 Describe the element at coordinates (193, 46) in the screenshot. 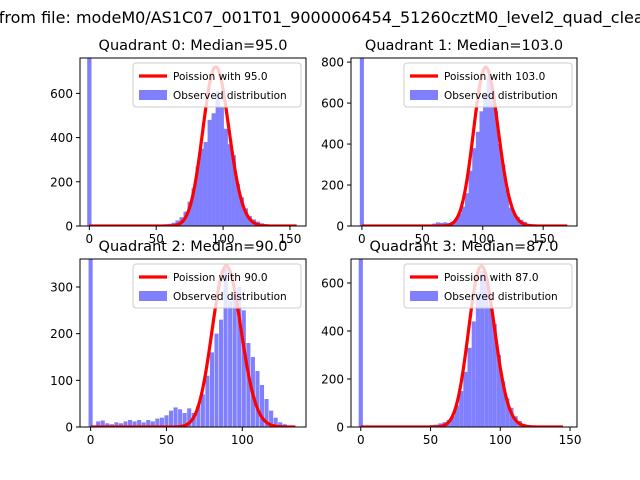

I see `subplot-title: Quadrant 0: Median=95.0` at that location.